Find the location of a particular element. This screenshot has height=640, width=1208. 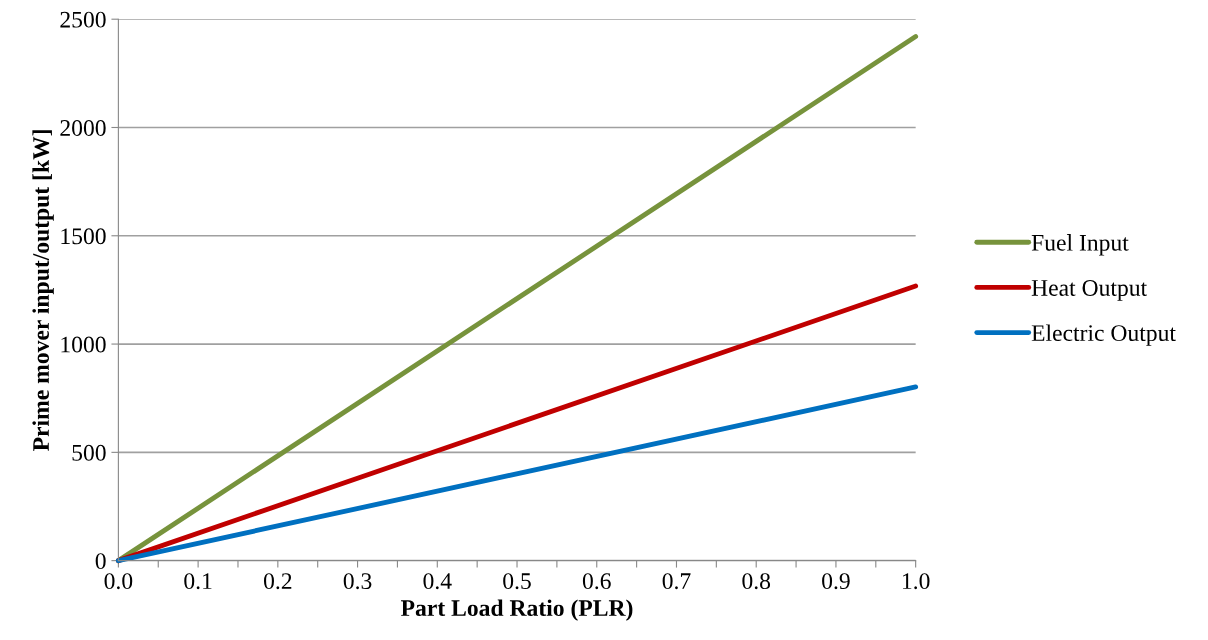

x-tick-label: 0.0 is located at coordinates (118, 581).